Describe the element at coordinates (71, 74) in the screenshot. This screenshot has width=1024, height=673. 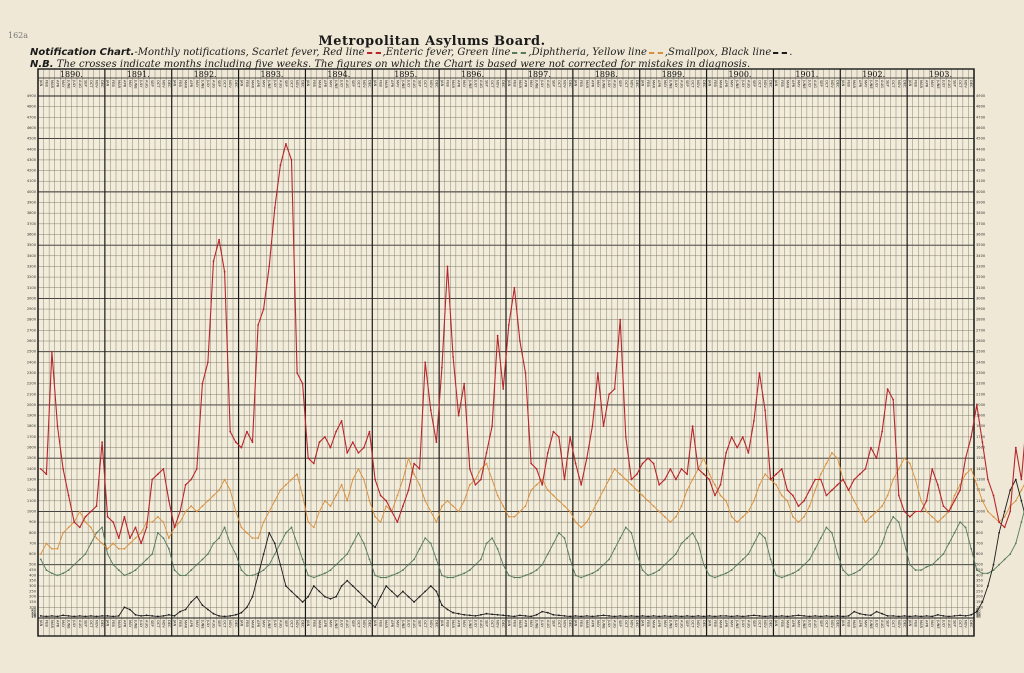
I see `year-label: 1890.` at that location.